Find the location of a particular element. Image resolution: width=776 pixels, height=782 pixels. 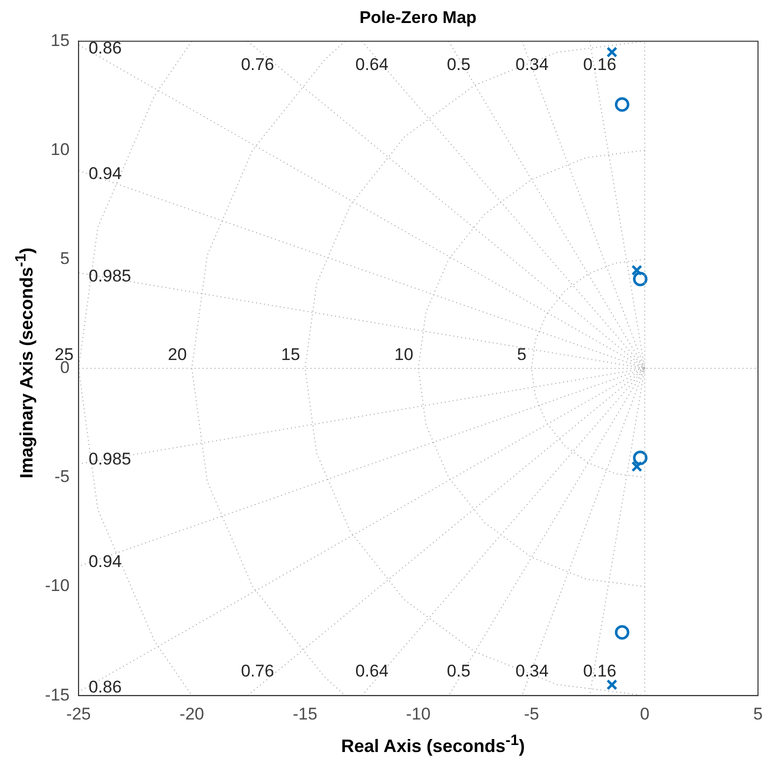

y-tick-label: 5 is located at coordinates (65, 258).